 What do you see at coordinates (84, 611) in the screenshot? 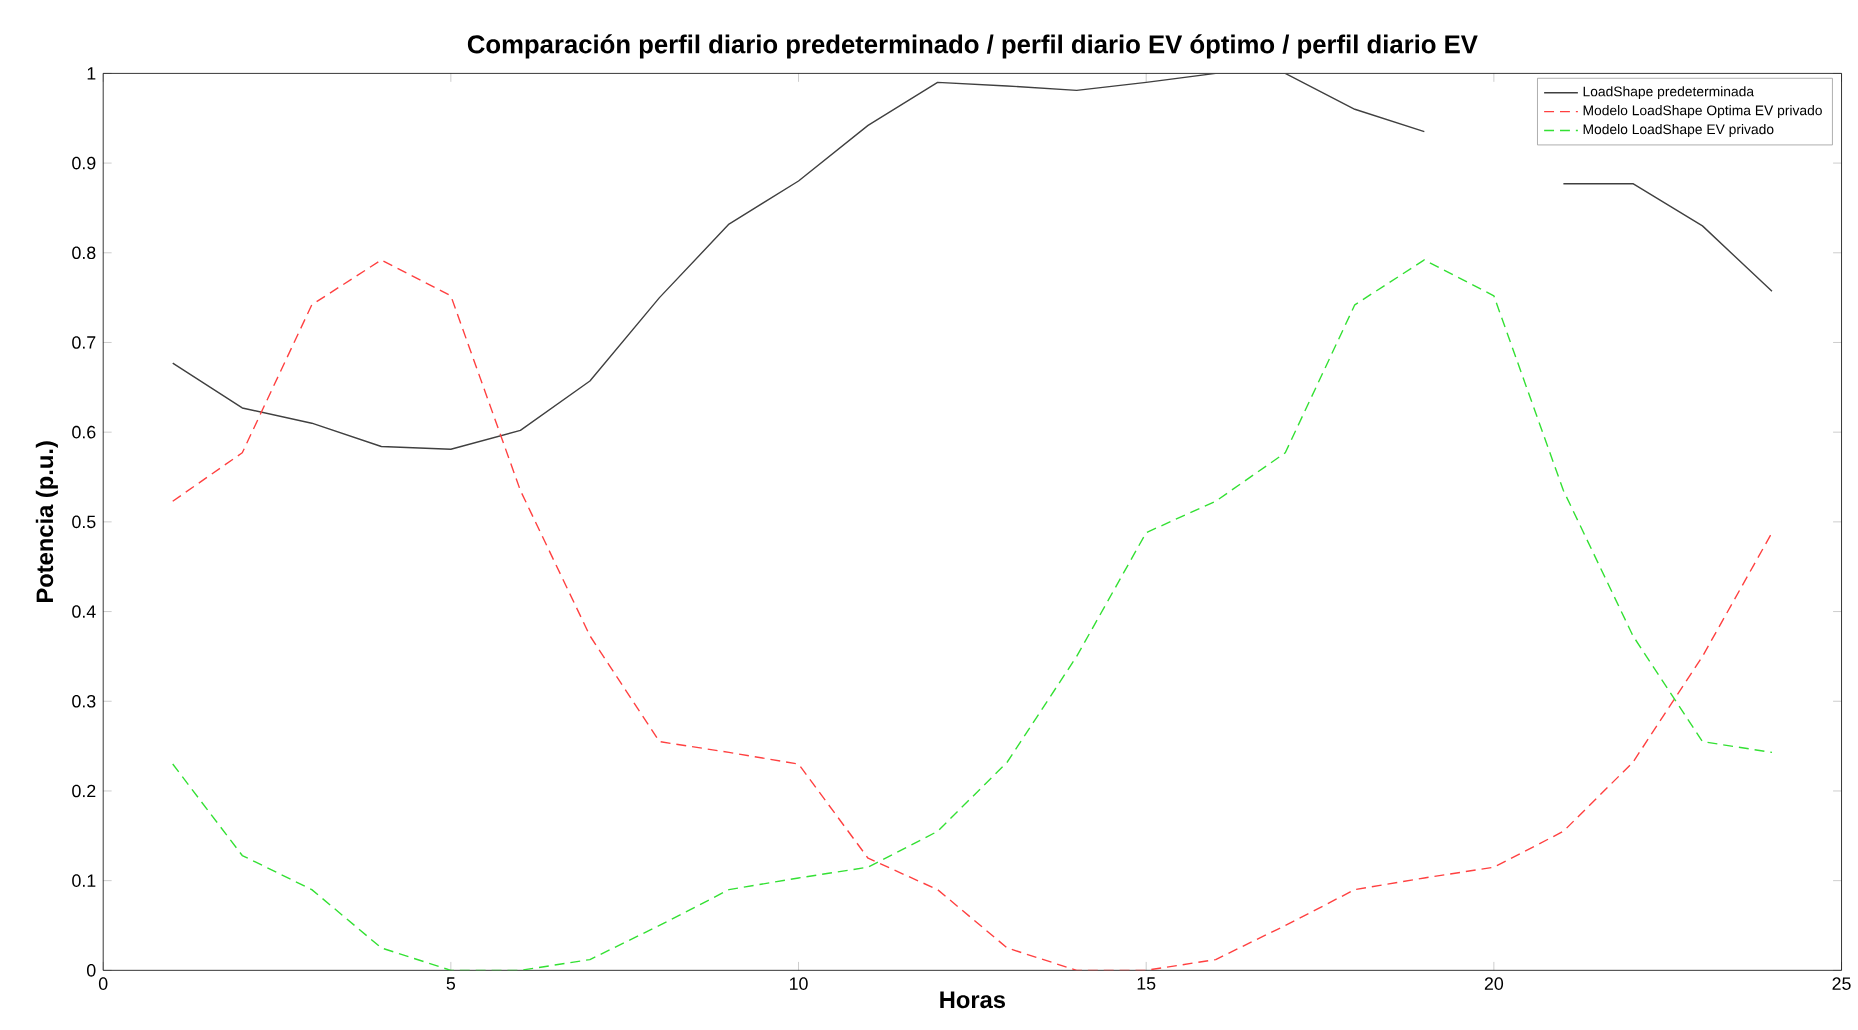
I see `y-tick-label: 0.4` at bounding box center [84, 611].